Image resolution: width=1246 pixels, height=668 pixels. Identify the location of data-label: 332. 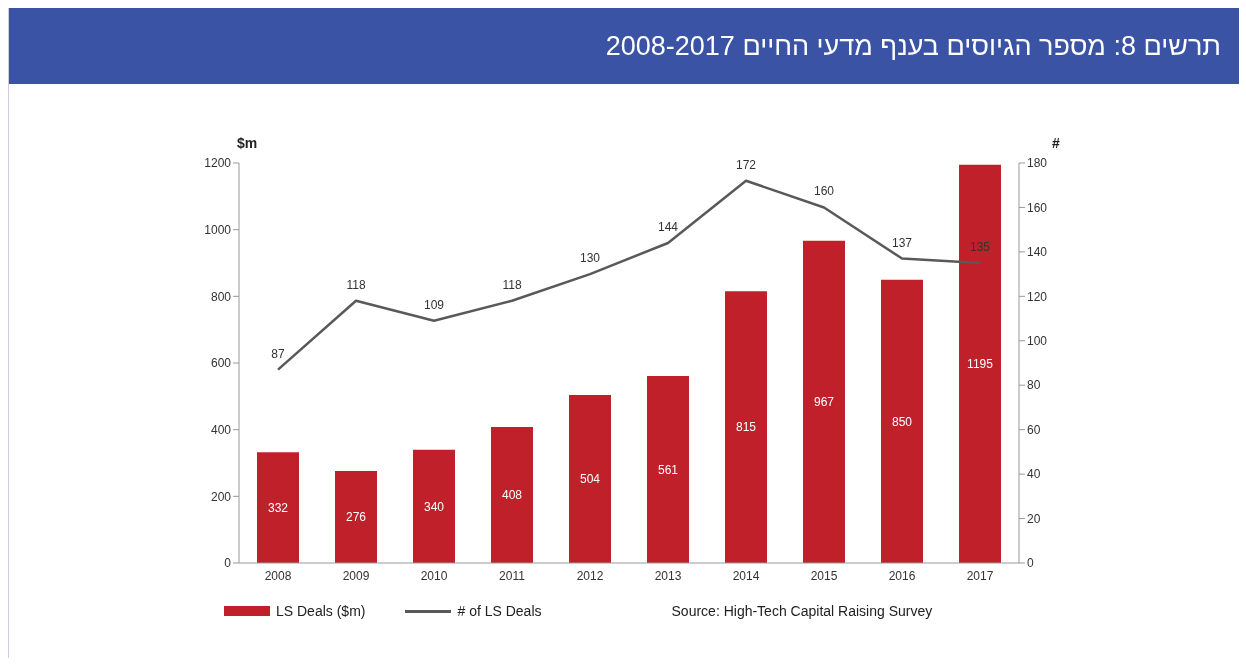
(278, 507).